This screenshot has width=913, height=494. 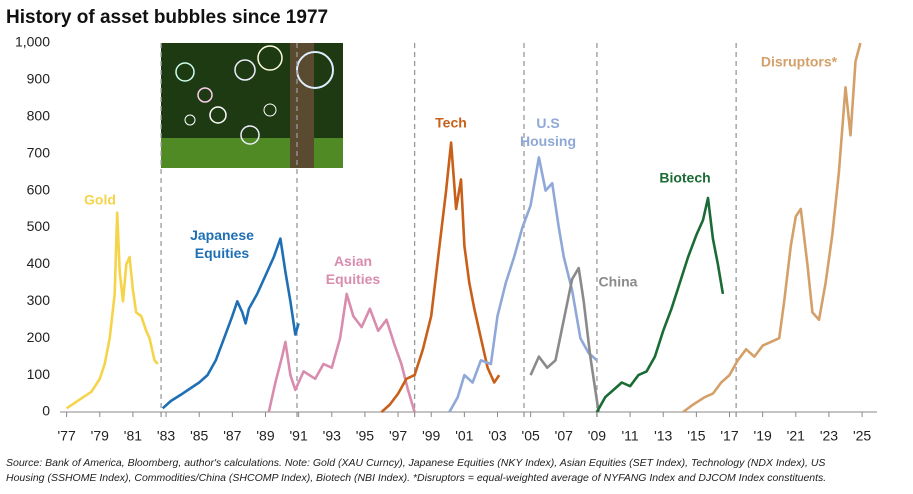 I want to click on y-tick-label: 900, so click(x=39, y=79).